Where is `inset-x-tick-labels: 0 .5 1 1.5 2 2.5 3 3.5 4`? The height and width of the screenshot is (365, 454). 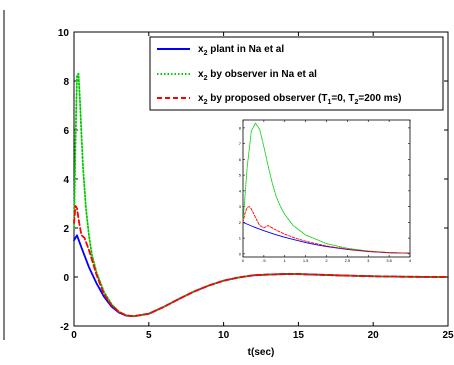
inset-x-tick-labels: 0 .5 1 1.5 2 2.5 3 3.5 4 is located at coordinates (327, 260).